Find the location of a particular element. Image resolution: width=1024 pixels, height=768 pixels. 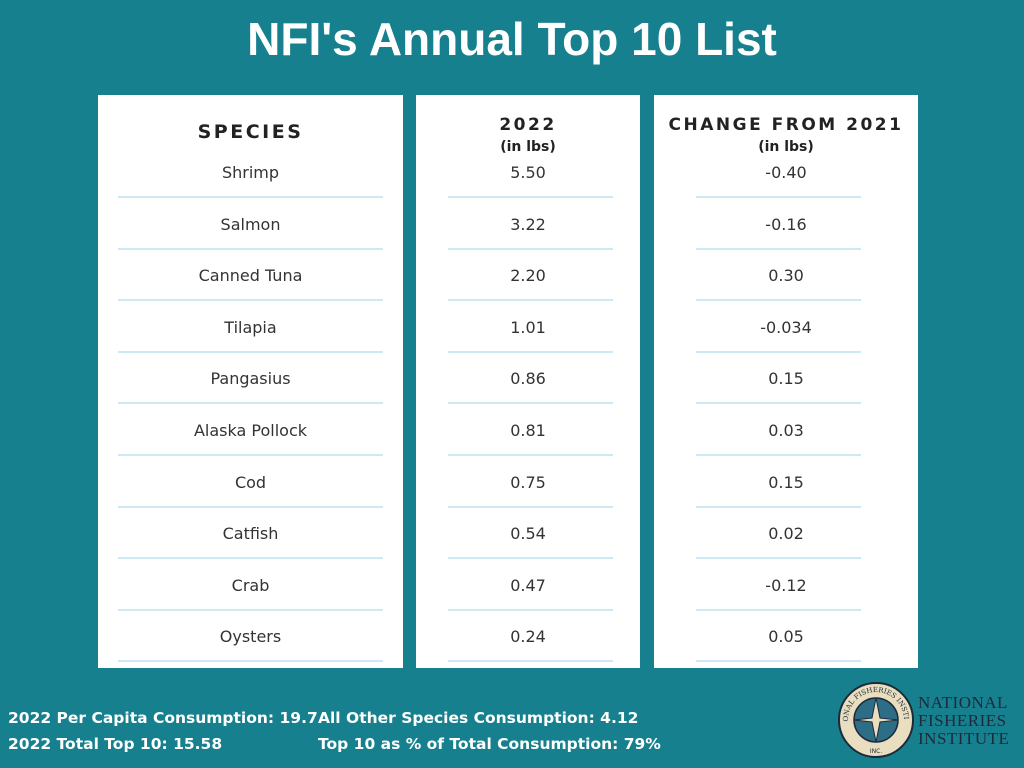

amount-cell: 0.24 is located at coordinates (528, 637).